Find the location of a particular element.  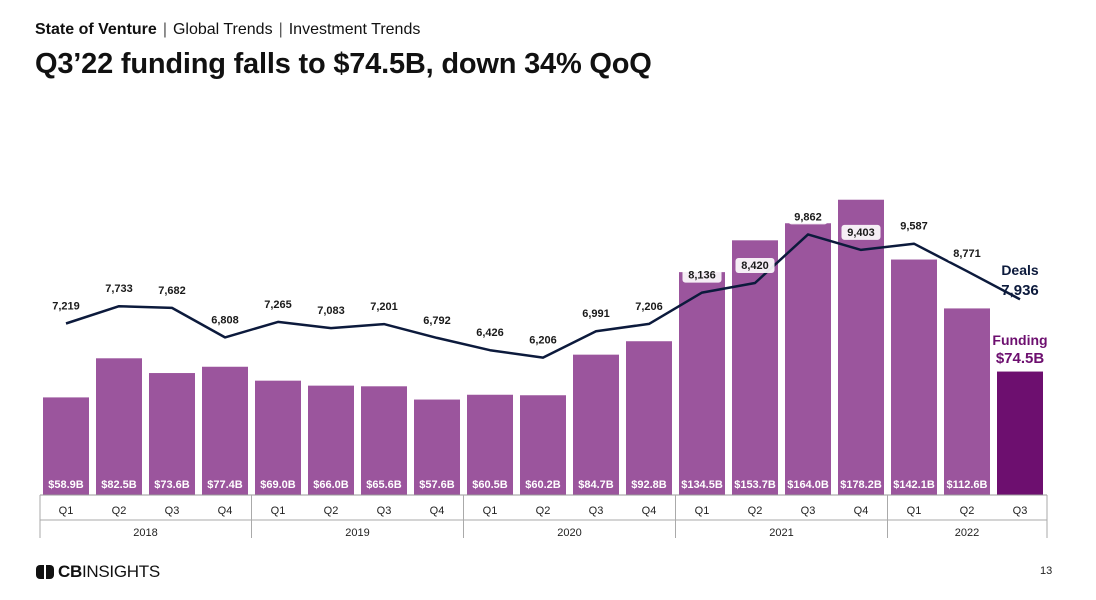

funding-value-label: $73.6B is located at coordinates (172, 485).